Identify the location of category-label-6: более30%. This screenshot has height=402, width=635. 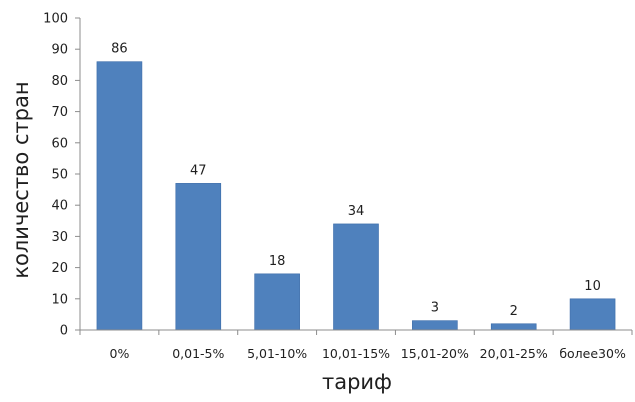
(592, 353).